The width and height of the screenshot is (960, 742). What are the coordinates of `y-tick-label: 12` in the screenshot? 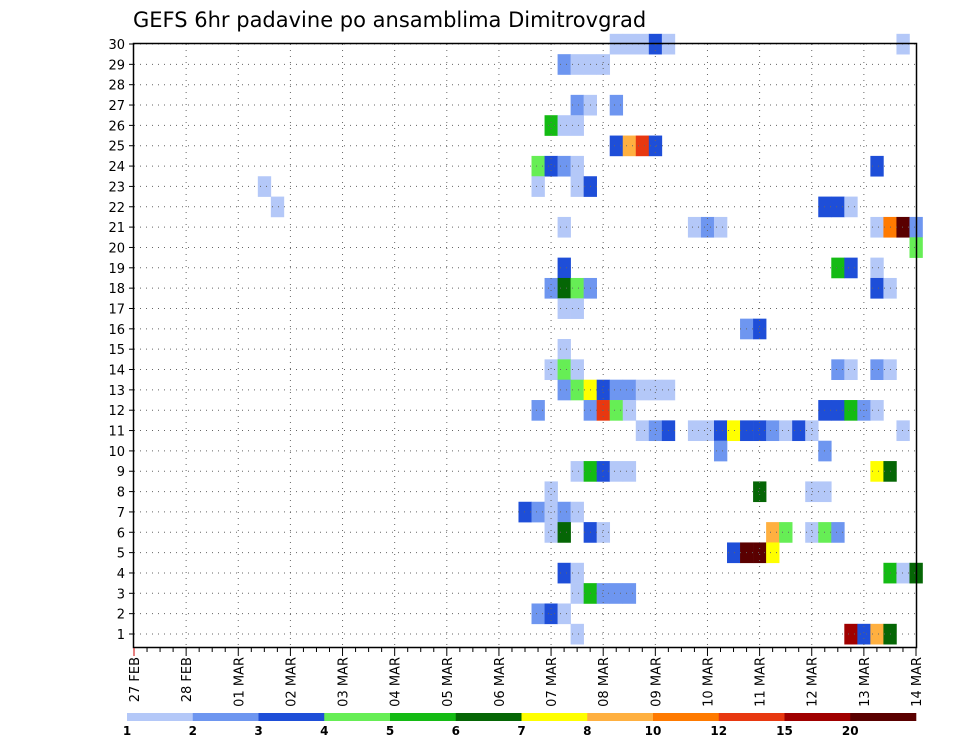 It's located at (116, 411).